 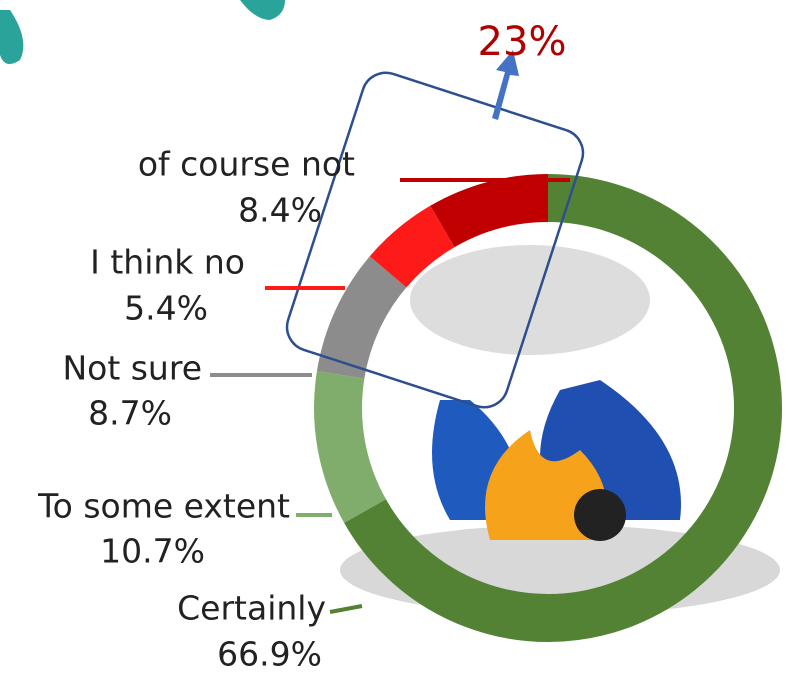 I want to click on value-label: 5.4%, so click(x=166, y=308).